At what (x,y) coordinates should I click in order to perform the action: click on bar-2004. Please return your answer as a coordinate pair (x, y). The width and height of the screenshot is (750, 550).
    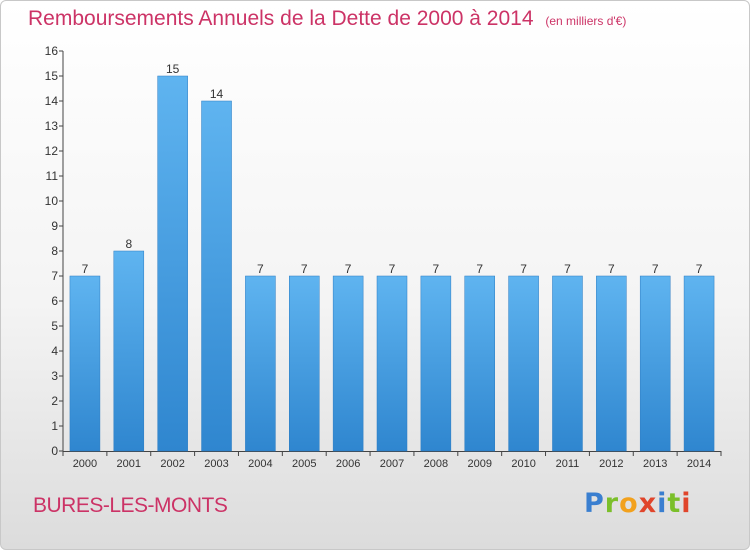
    Looking at the image, I should click on (260, 363).